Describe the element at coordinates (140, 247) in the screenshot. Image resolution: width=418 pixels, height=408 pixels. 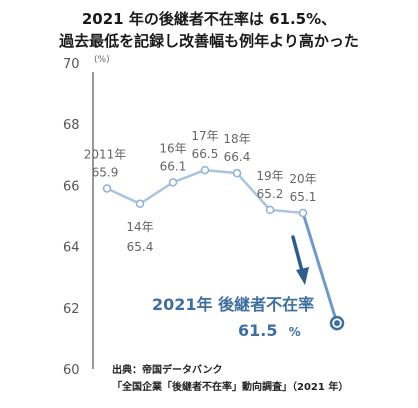
I see `point-value-label: 65.4` at that location.